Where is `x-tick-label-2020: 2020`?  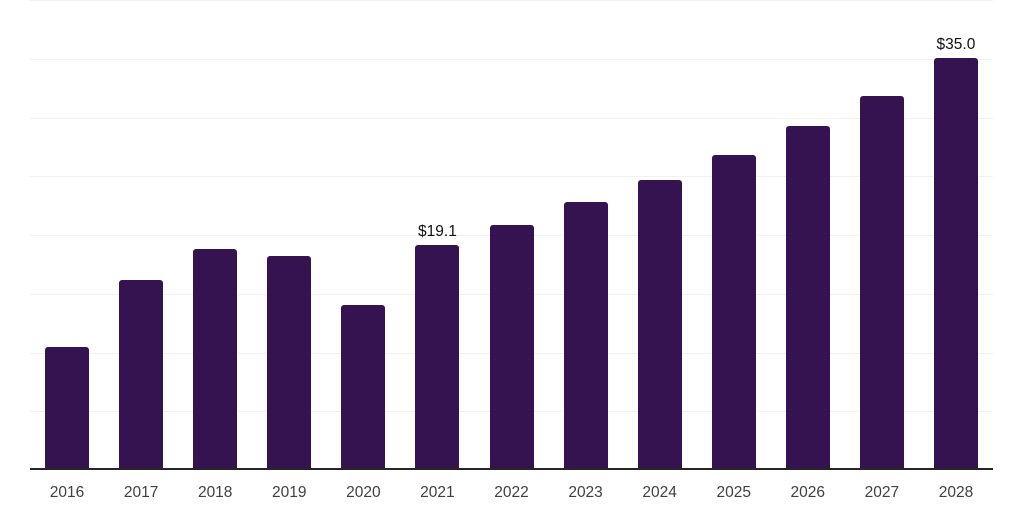
x-tick-label-2020: 2020 is located at coordinates (363, 492).